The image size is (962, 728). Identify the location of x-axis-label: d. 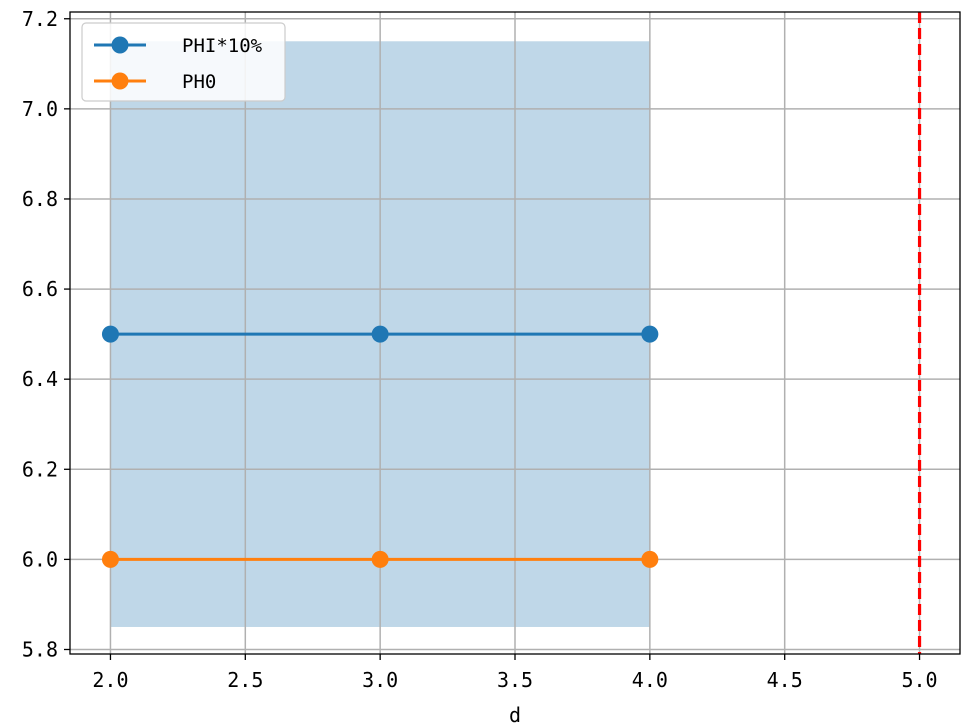
(515, 715).